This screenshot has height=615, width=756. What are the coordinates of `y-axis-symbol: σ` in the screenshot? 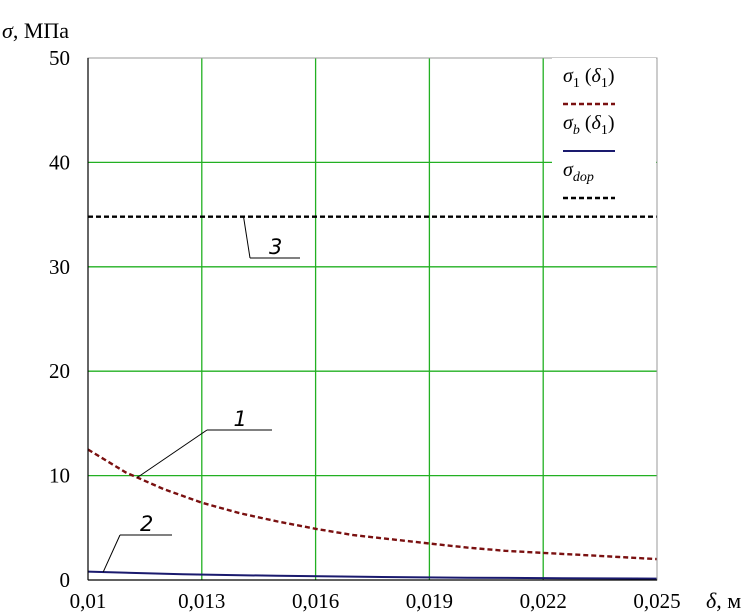 It's located at (8, 30).